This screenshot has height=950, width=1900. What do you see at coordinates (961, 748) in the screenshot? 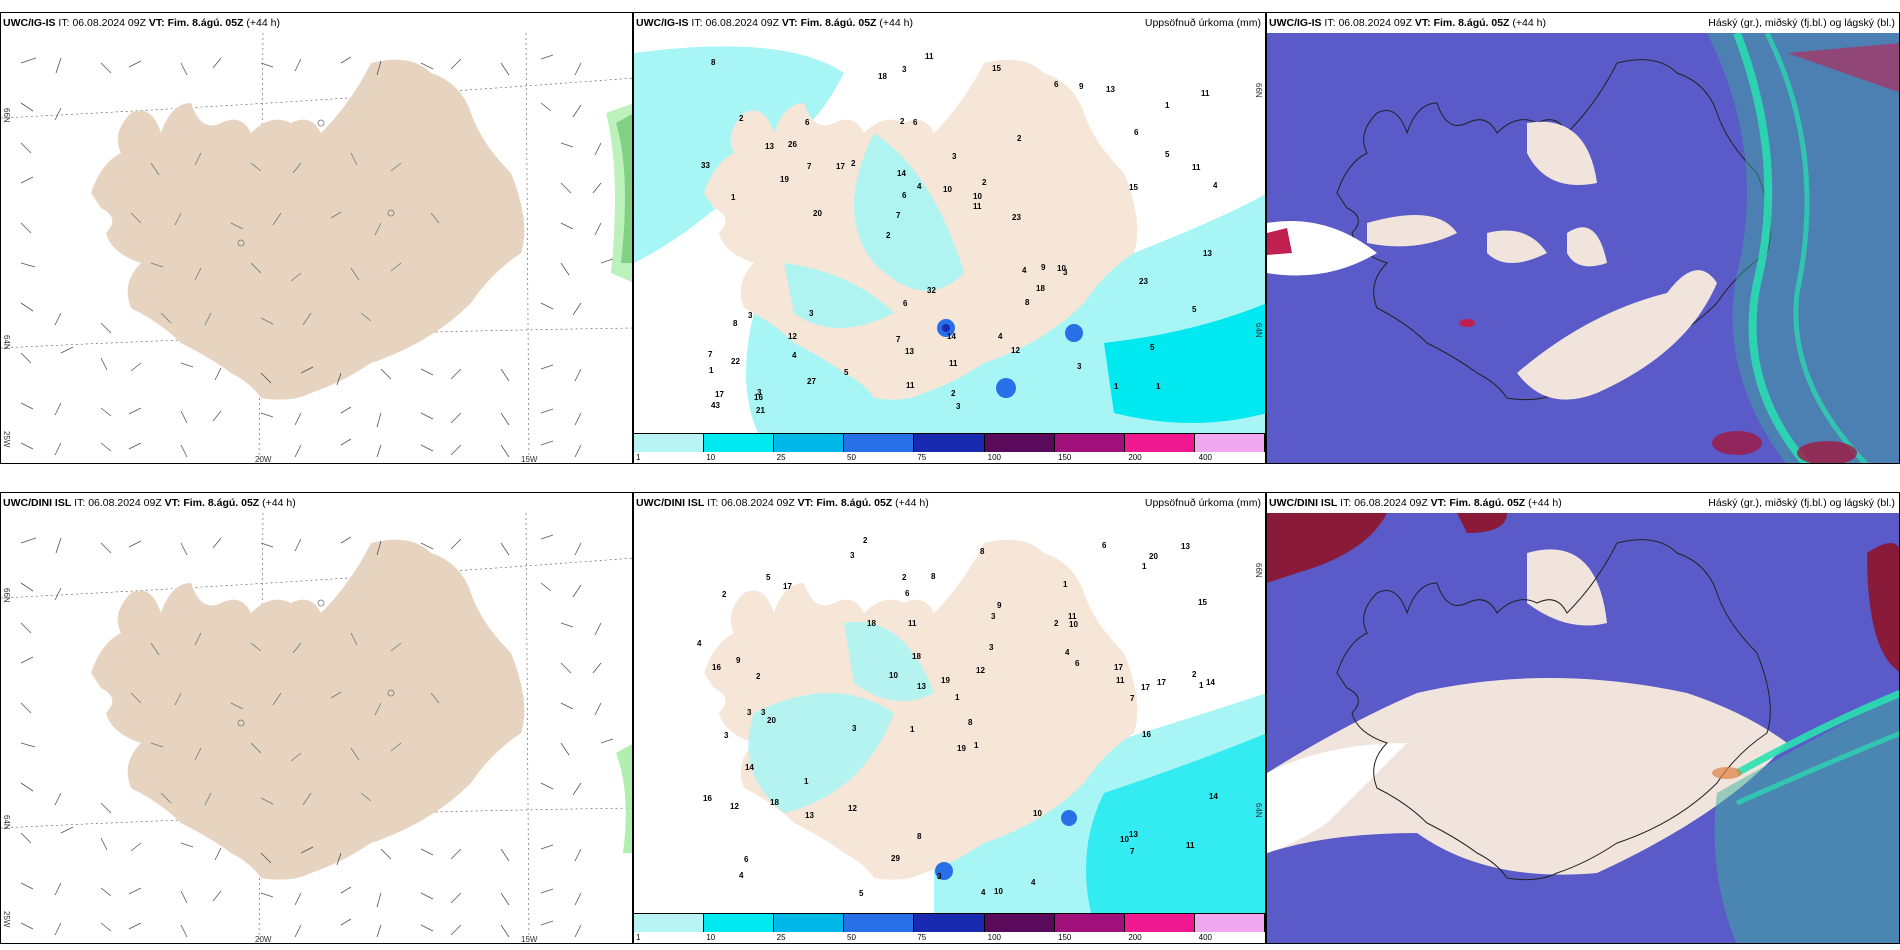
I see `precip-value-label: 19` at bounding box center [961, 748].